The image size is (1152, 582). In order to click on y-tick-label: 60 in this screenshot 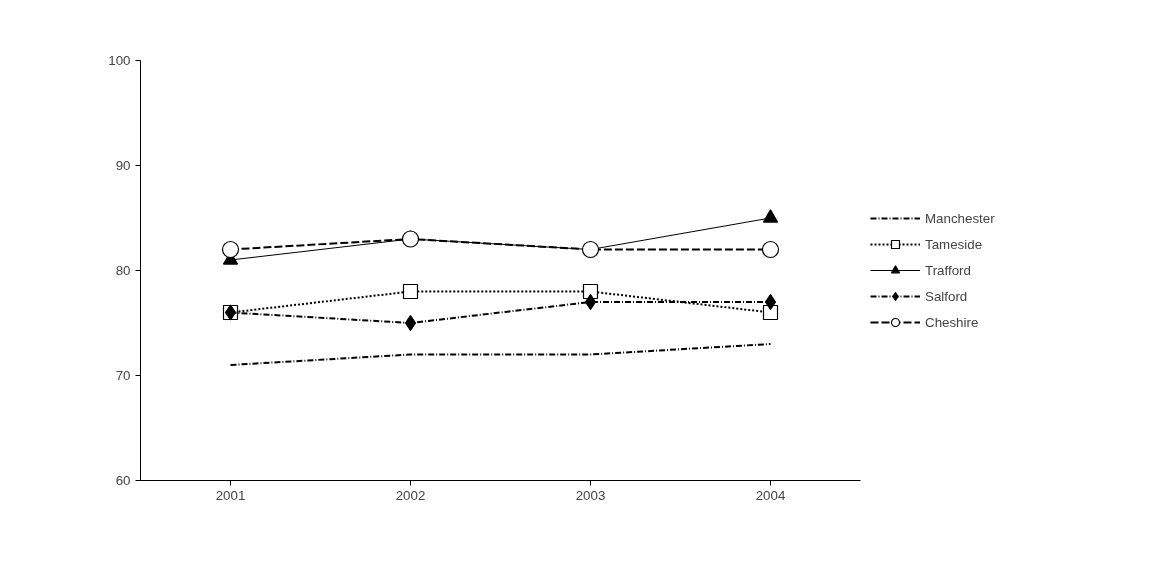, I will do `click(123, 480)`.